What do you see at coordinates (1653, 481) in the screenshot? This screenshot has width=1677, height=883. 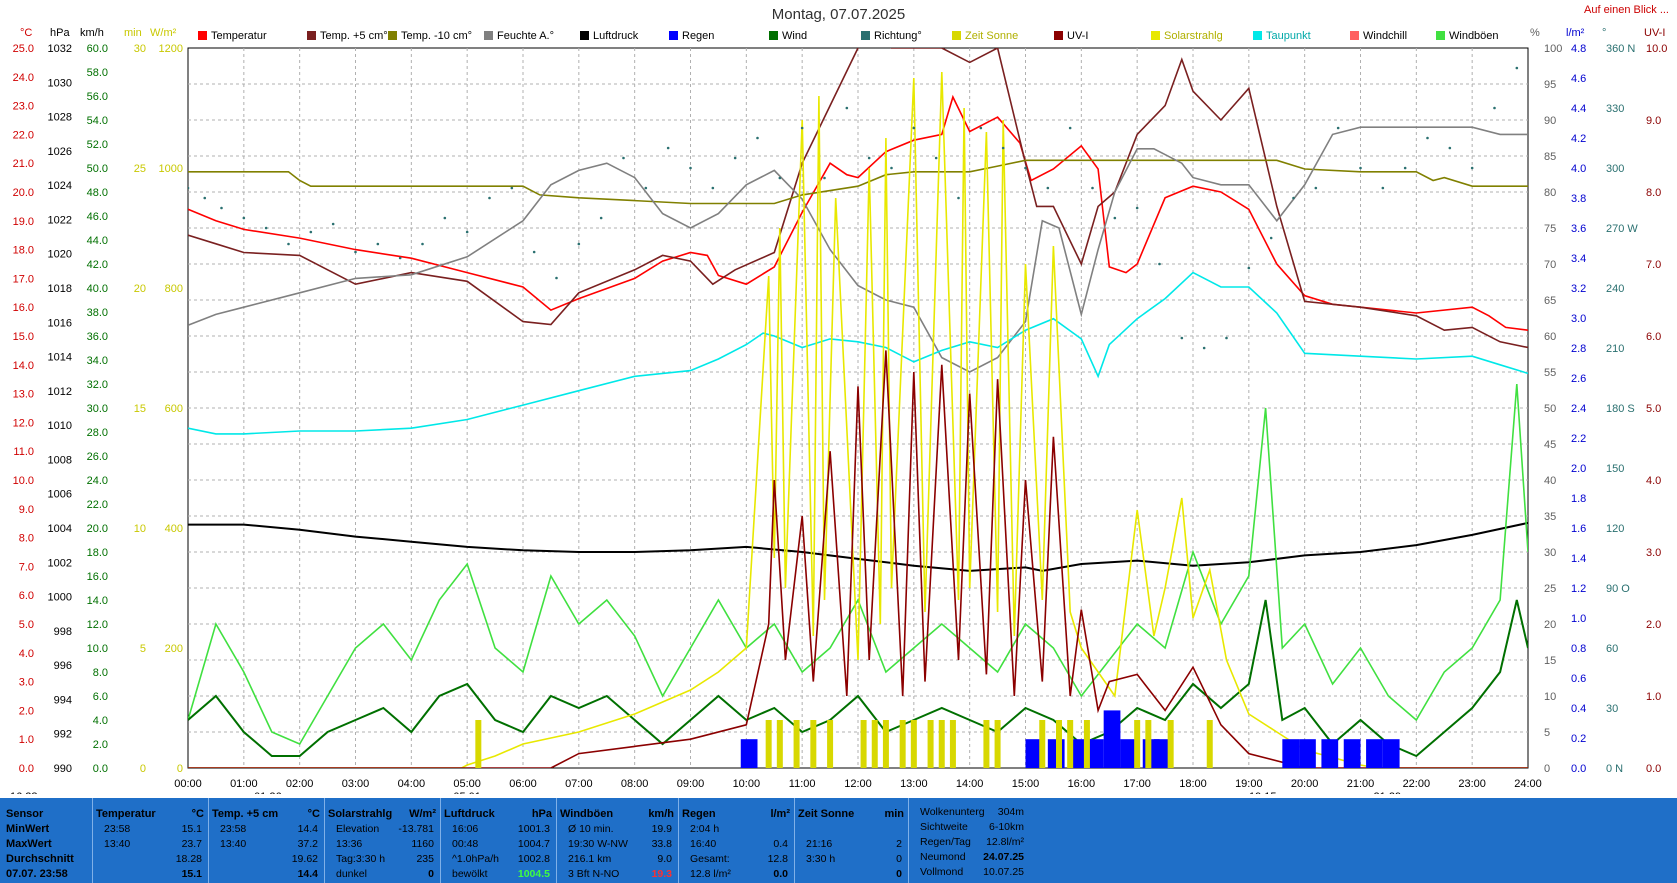 I see `uv-tick: 4.0` at bounding box center [1653, 481].